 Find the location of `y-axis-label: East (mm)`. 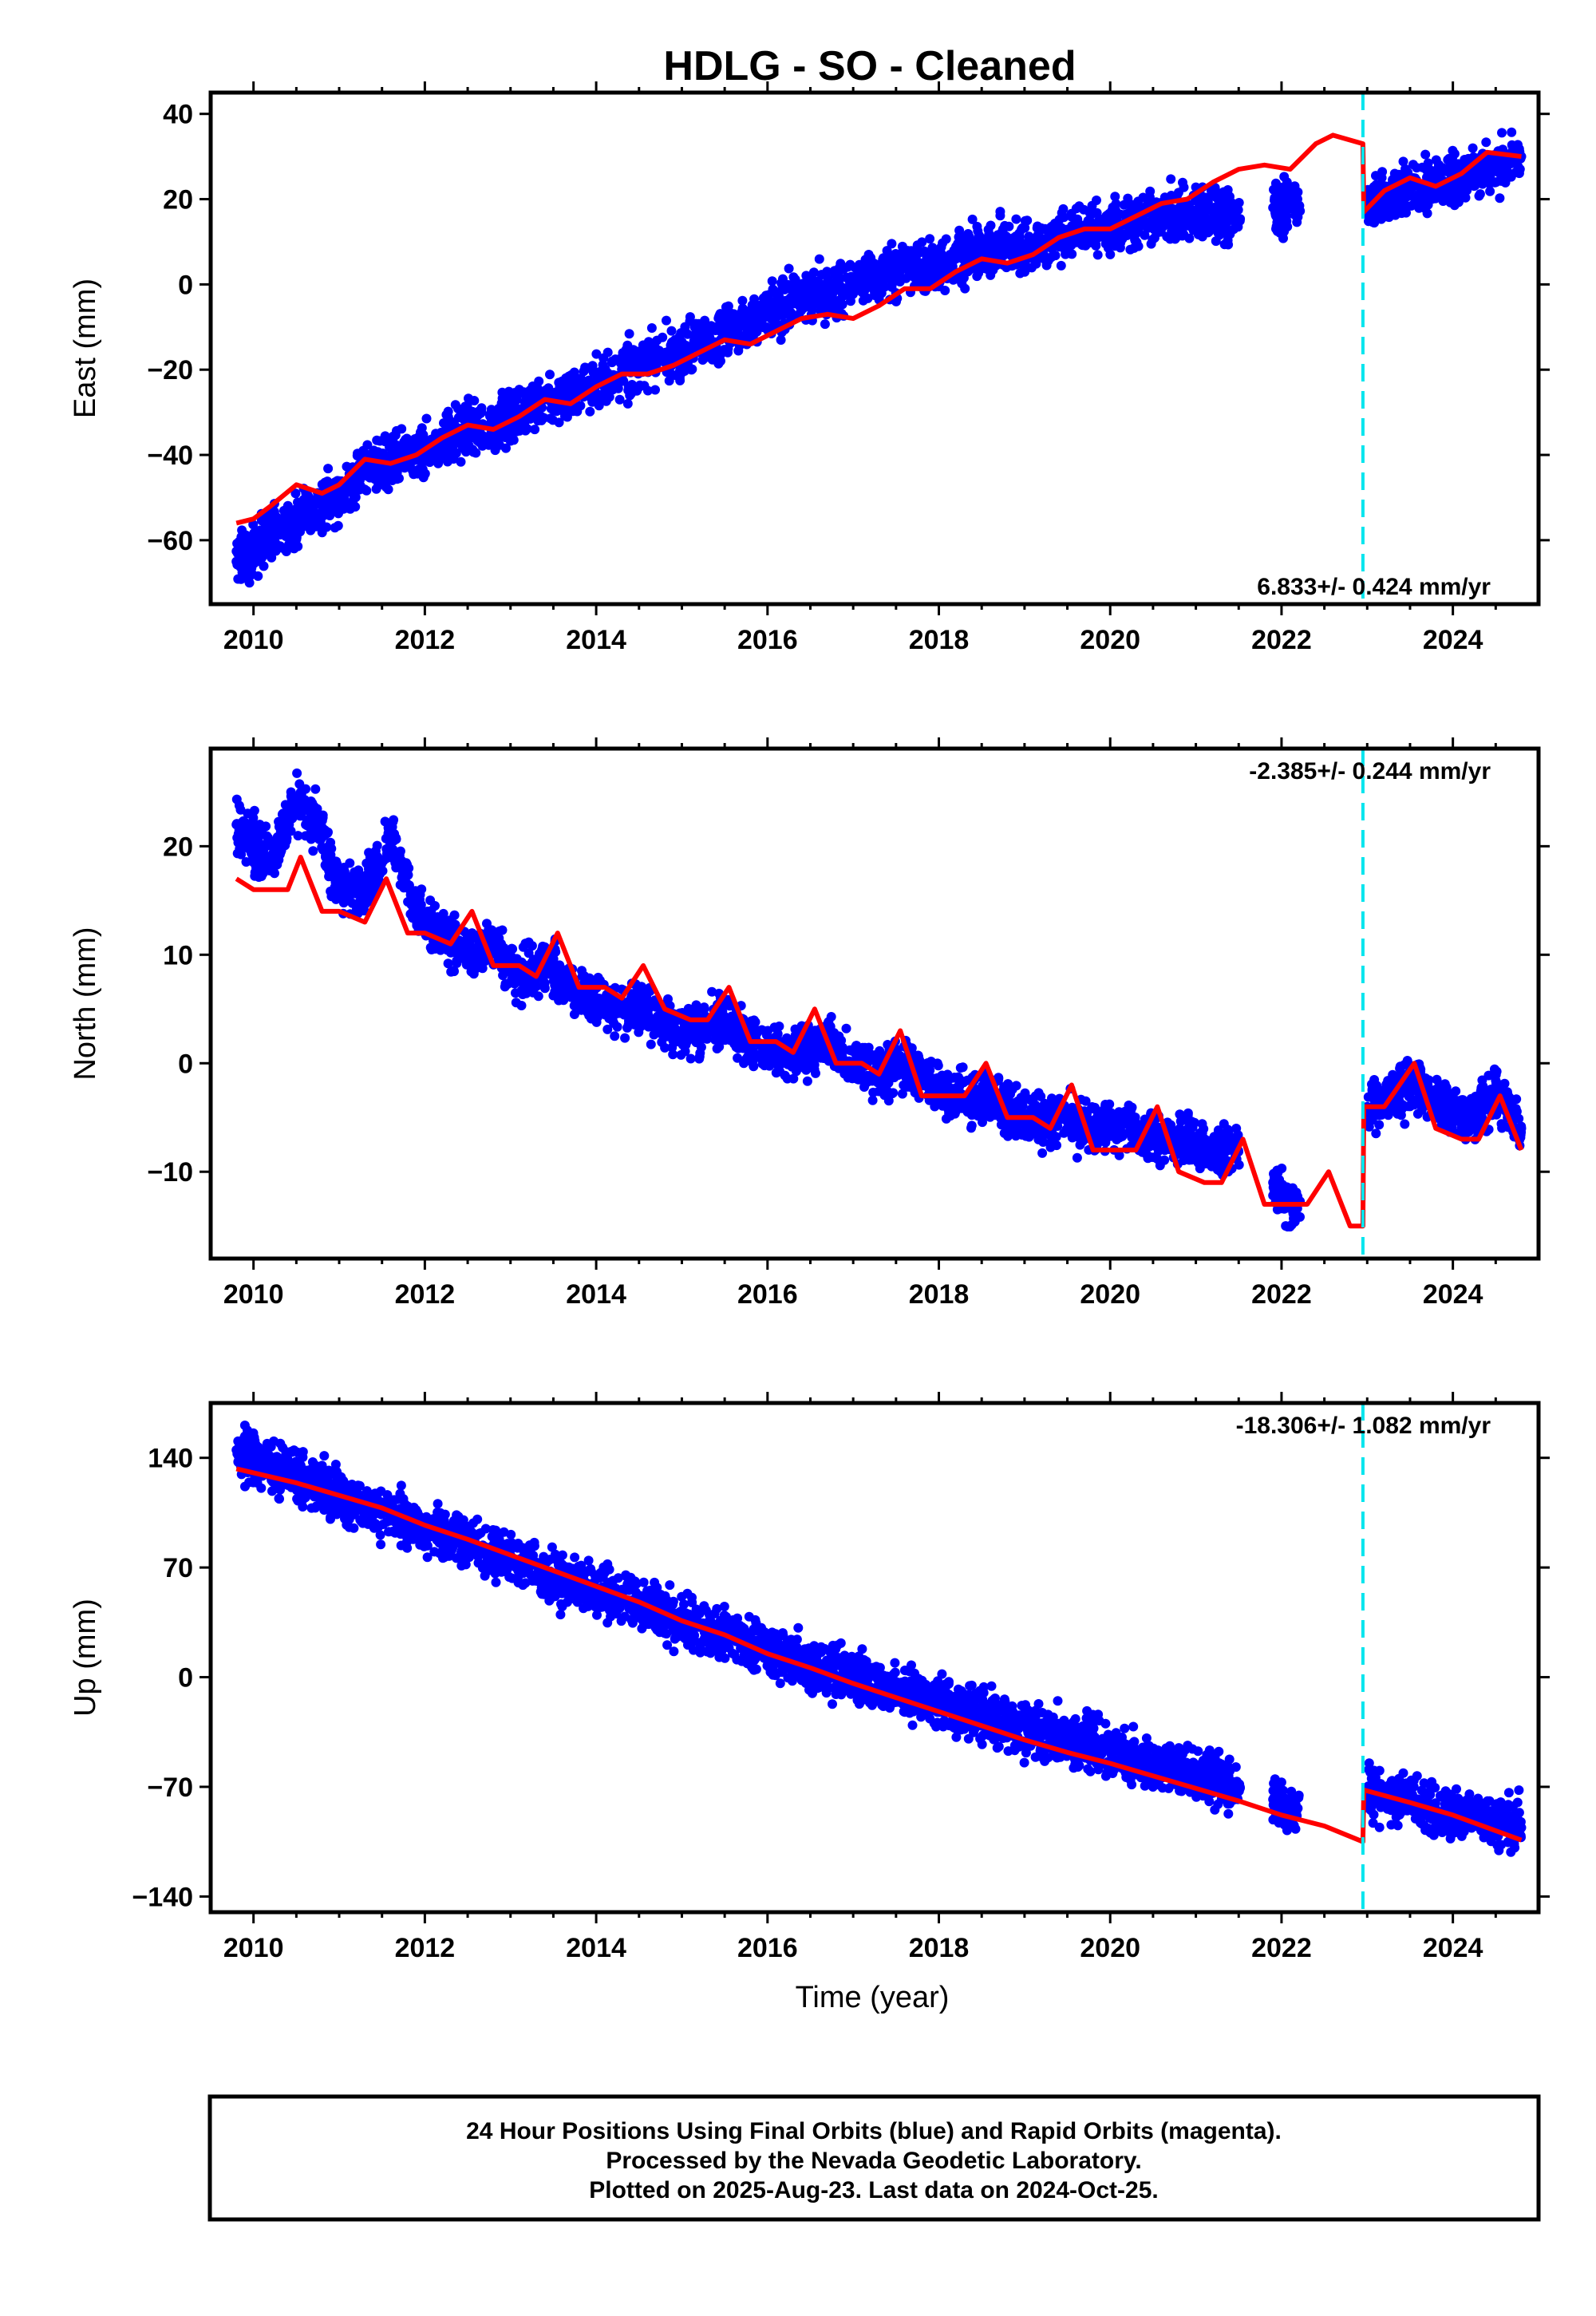

y-axis-label: East (mm) is located at coordinates (85, 348).